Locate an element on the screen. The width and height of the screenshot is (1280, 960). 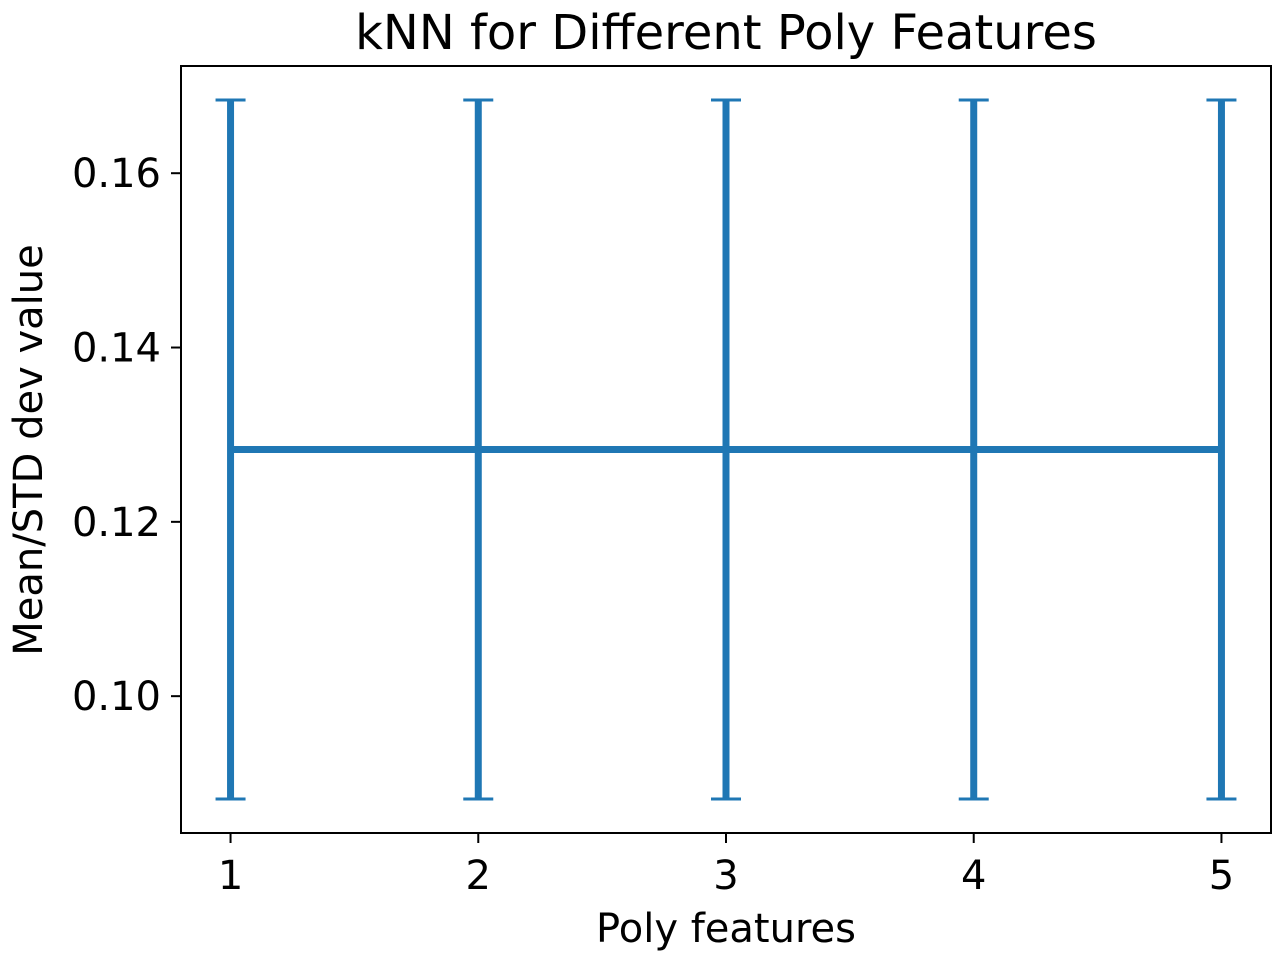
x-axis-label: Poly features is located at coordinates (726, 929).